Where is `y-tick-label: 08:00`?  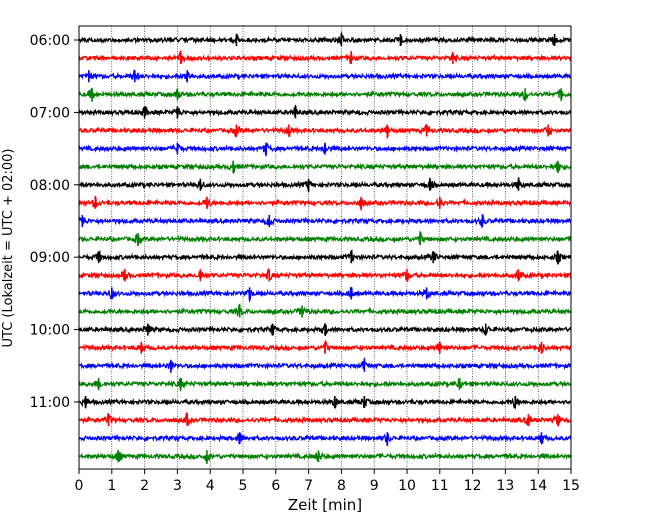 y-tick-label: 08:00 is located at coordinates (50, 186).